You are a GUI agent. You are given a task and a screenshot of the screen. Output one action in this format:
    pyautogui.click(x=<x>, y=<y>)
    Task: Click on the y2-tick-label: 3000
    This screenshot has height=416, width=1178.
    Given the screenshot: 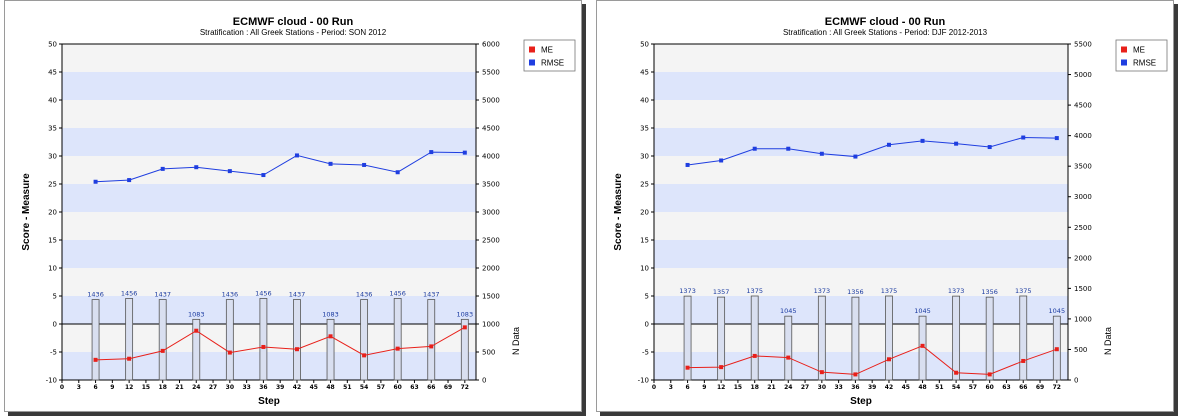 What is the action you would take?
    pyautogui.click(x=1083, y=197)
    